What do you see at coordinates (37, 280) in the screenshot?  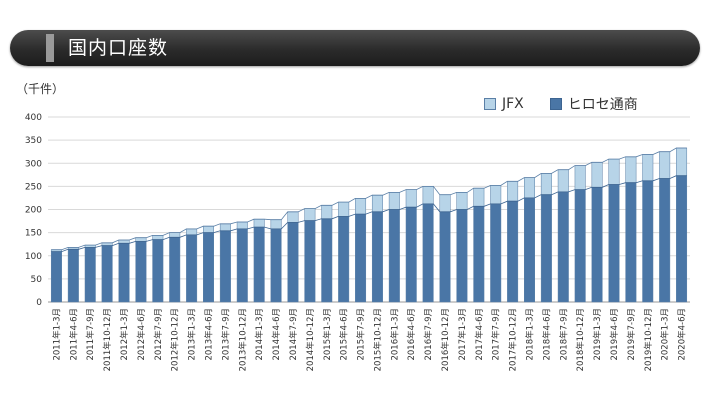 I see `y-tick-label: 50` at bounding box center [37, 280].